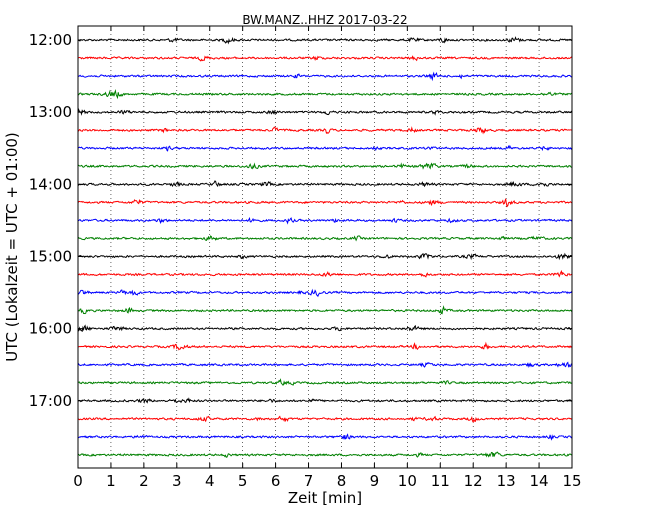 This screenshot has width=650, height=520. I want to click on x-tick-label: 7, so click(309, 481).